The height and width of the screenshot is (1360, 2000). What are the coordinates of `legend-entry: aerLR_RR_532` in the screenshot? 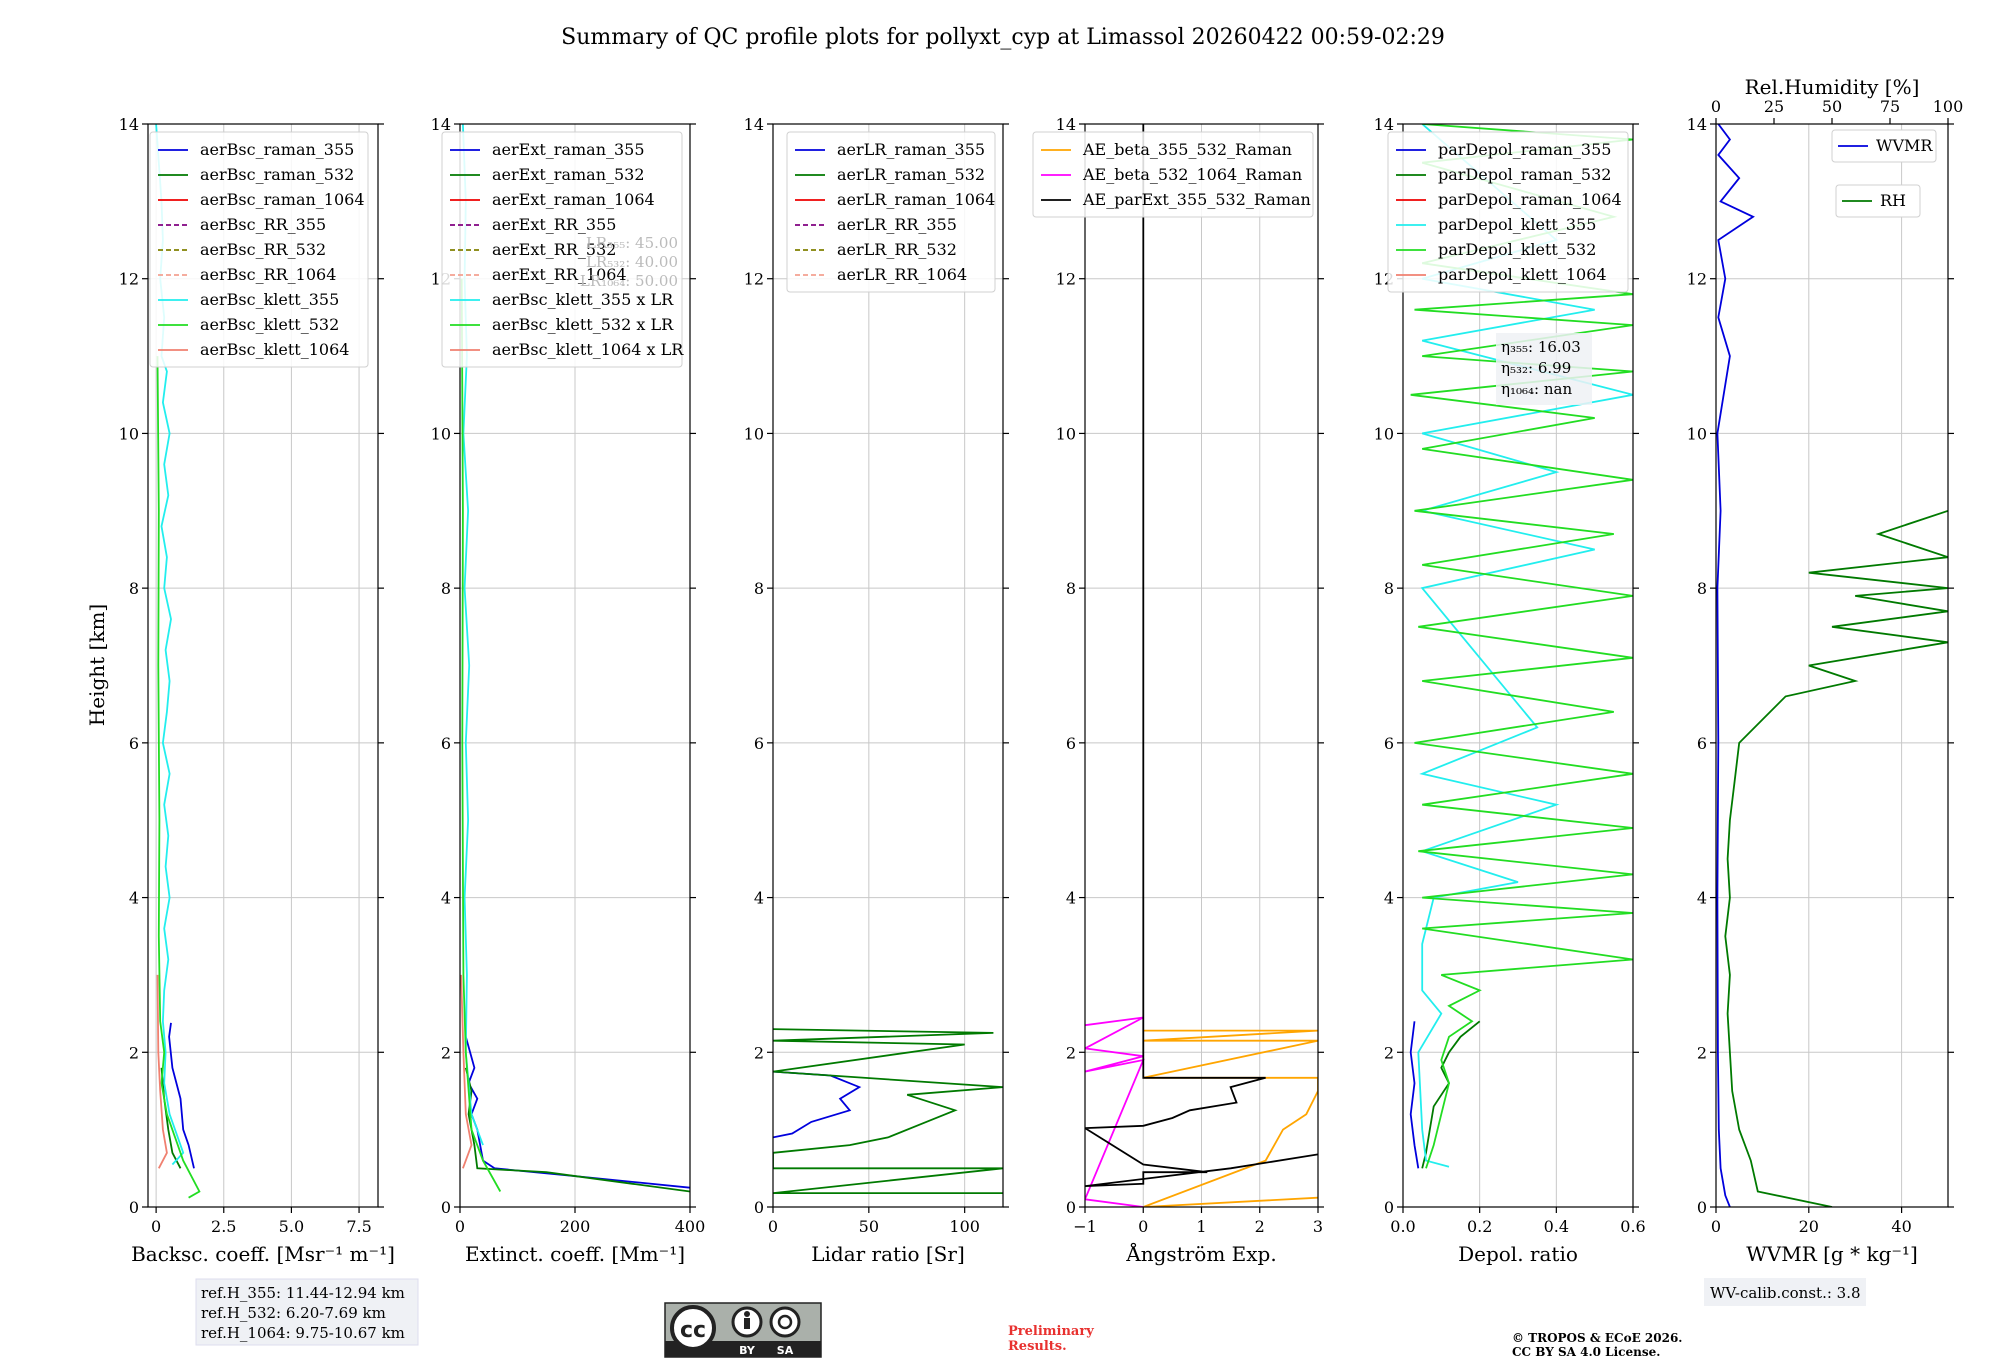 It's located at (897, 249).